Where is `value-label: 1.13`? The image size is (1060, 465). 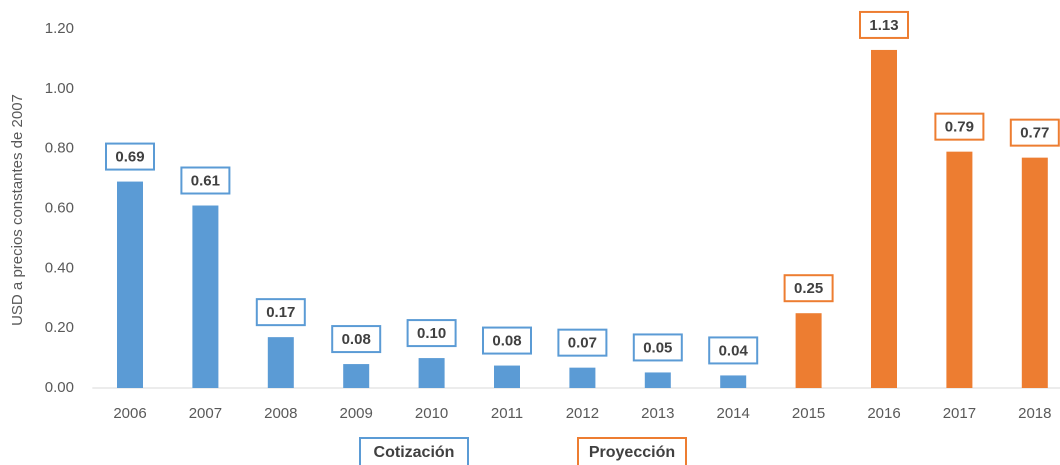
value-label: 1.13 is located at coordinates (883, 25).